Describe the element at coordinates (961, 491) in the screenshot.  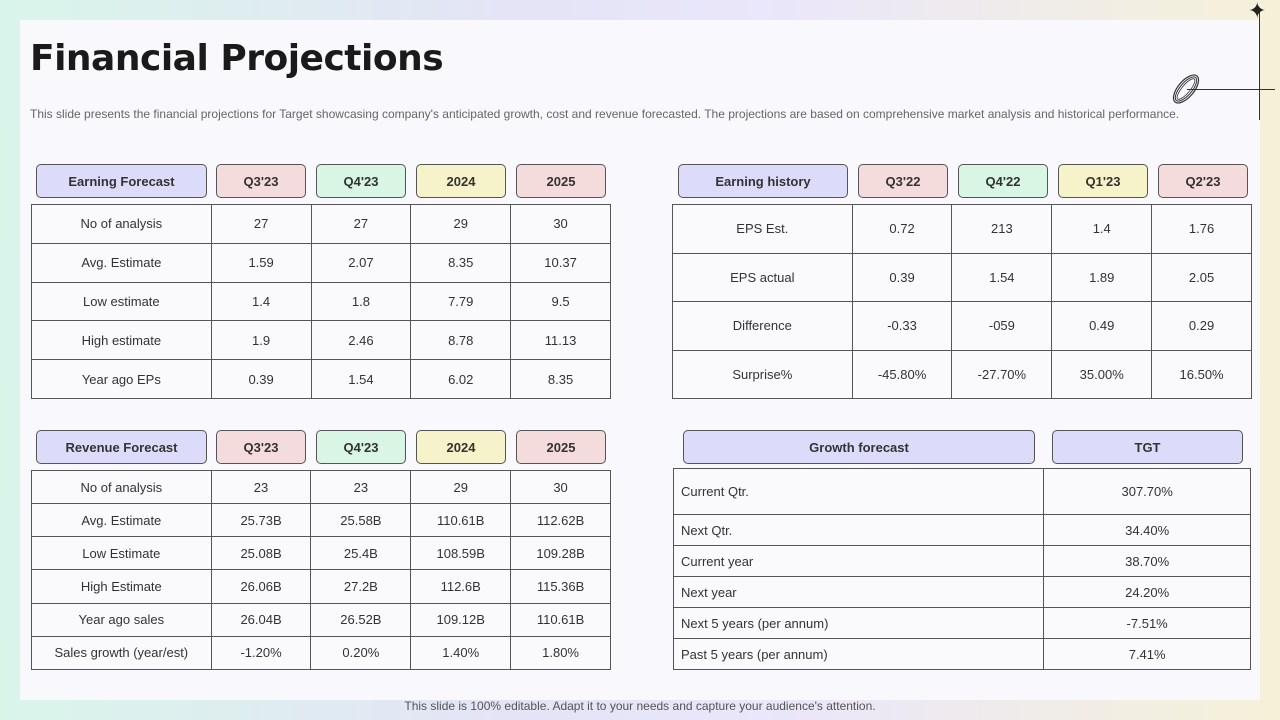
I see `table-row: Current Qtr. 307.70%` at that location.